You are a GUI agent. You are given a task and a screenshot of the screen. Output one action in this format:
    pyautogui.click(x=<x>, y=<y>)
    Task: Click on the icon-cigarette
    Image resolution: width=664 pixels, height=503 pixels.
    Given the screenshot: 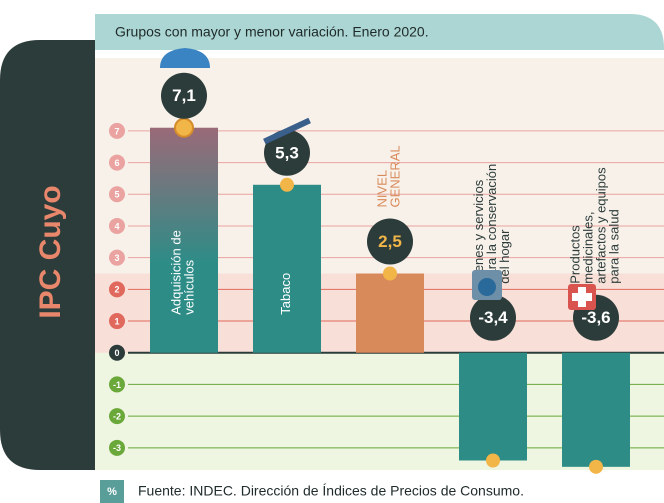 What is the action you would take?
    pyautogui.click(x=287, y=131)
    